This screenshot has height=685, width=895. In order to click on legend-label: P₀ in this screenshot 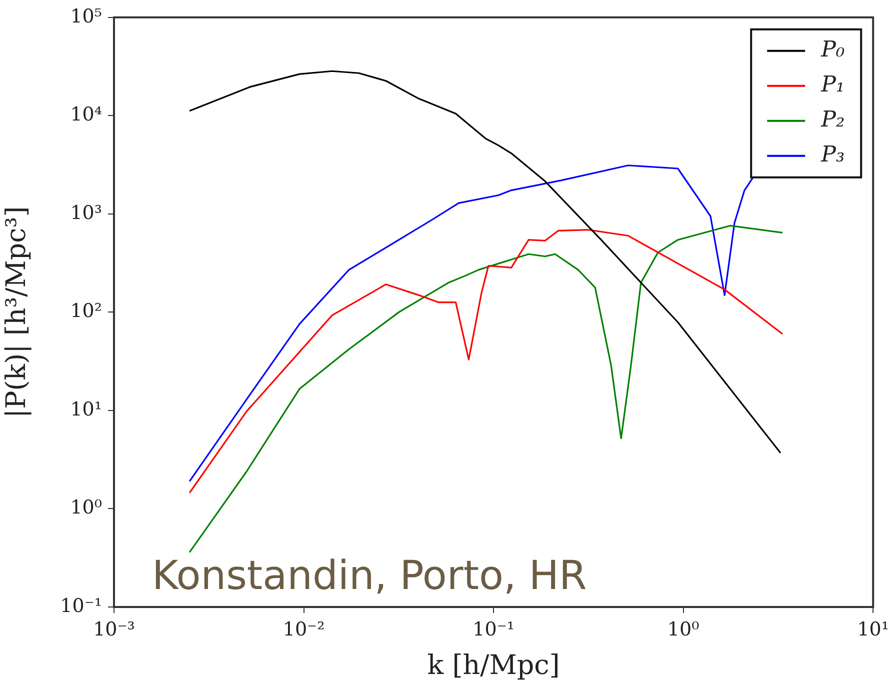, I will do `click(832, 50)`.